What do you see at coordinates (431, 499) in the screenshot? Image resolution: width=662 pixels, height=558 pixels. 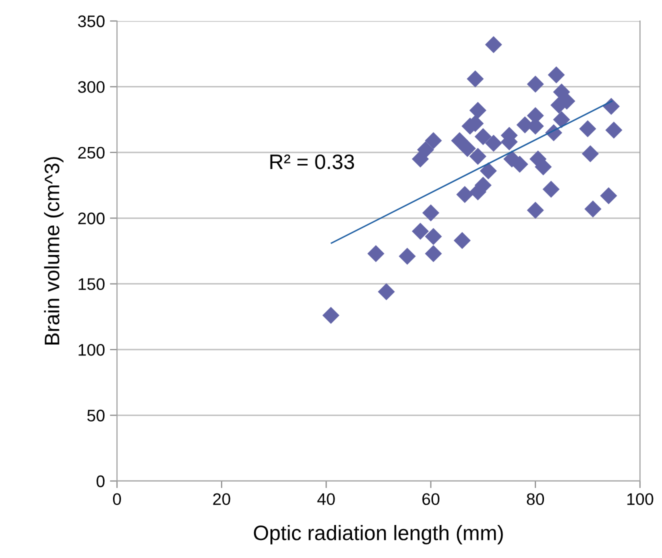 I see `x-tick-label: 60` at bounding box center [431, 499].